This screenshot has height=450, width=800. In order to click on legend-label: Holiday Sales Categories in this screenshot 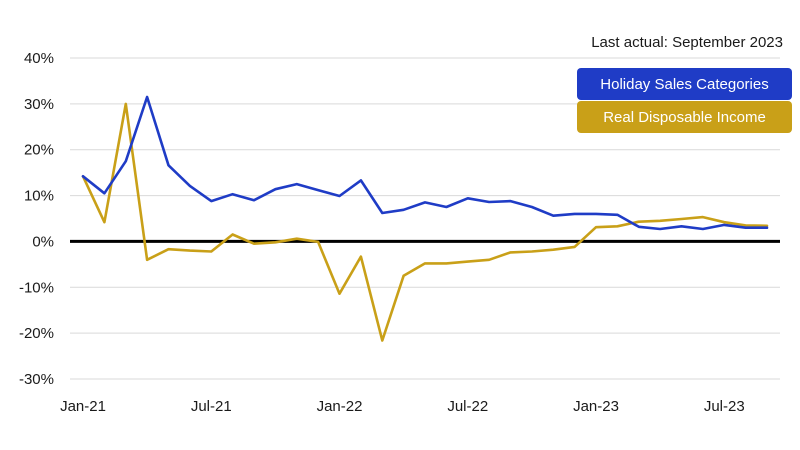, I will do `click(684, 84)`.